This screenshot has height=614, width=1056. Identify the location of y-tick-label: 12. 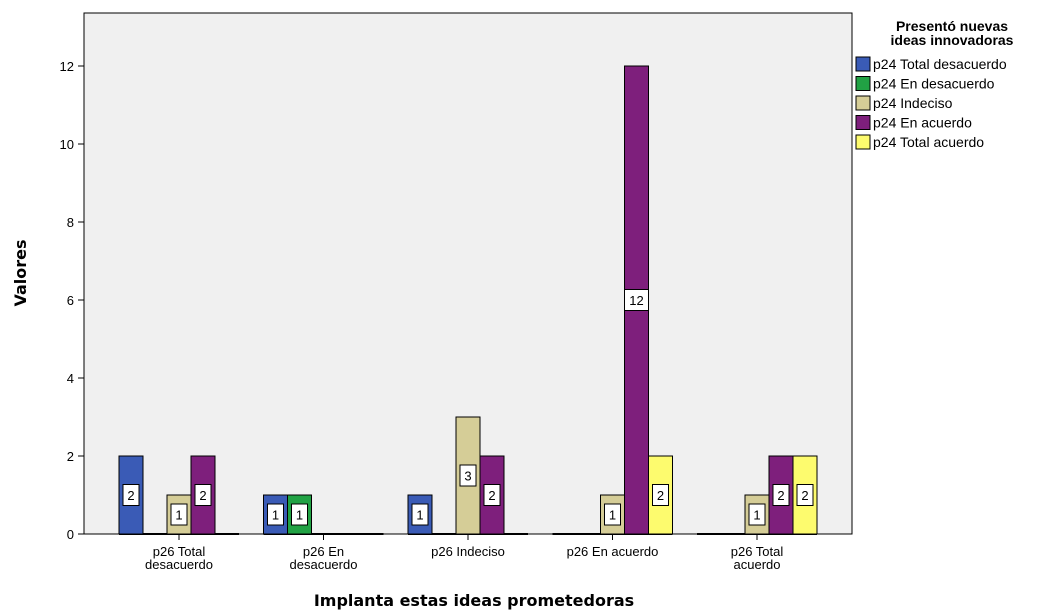
(67, 66).